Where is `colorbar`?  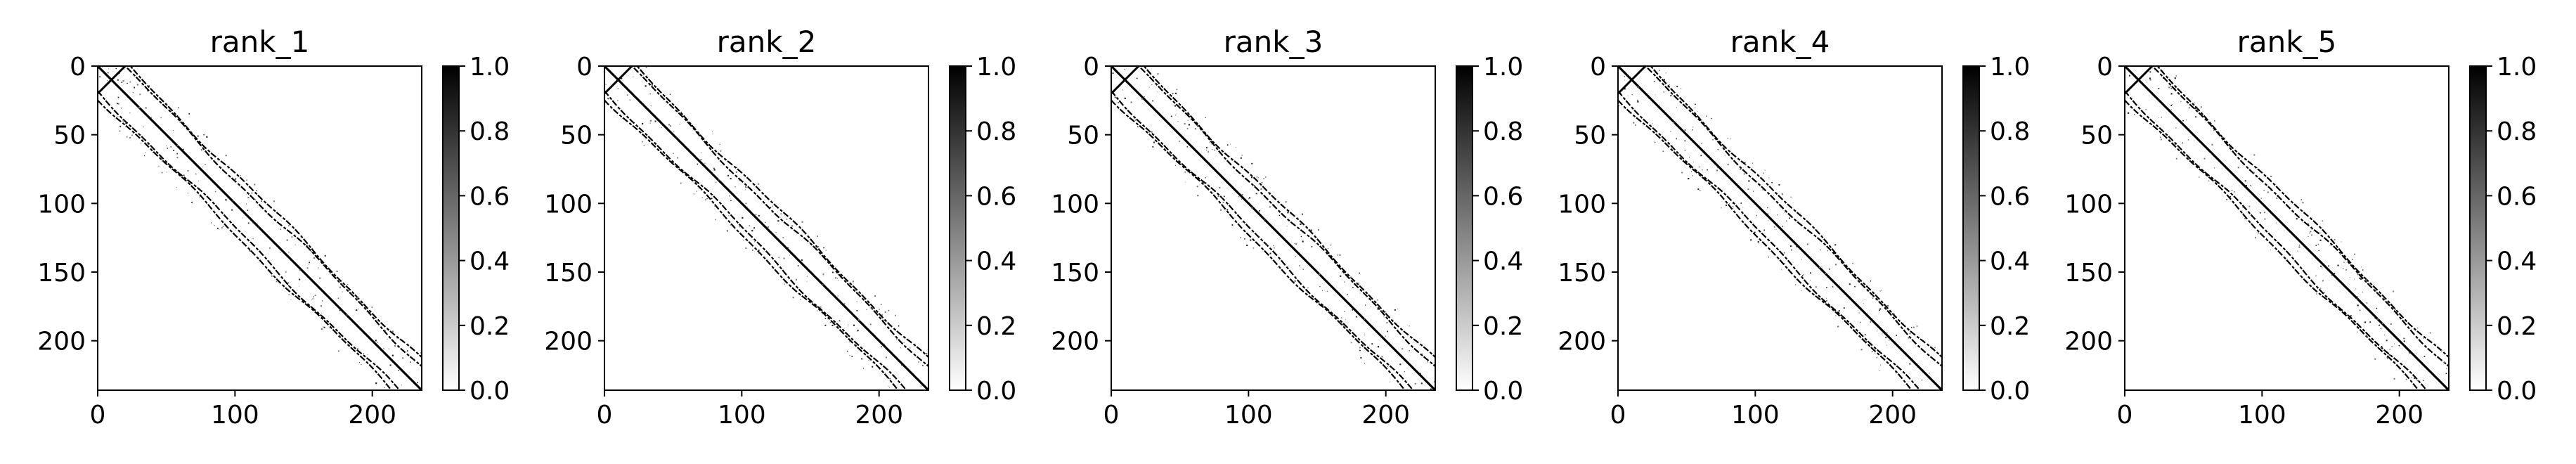 colorbar is located at coordinates (451, 228).